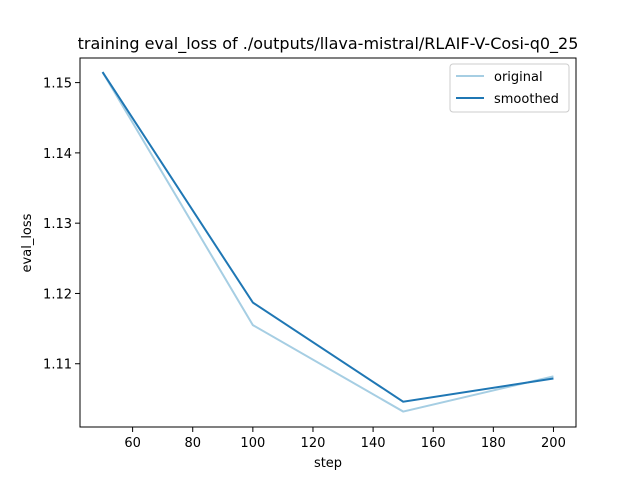 The height and width of the screenshot is (480, 640). Describe the element at coordinates (252, 443) in the screenshot. I see `x-tick-label: 100` at that location.